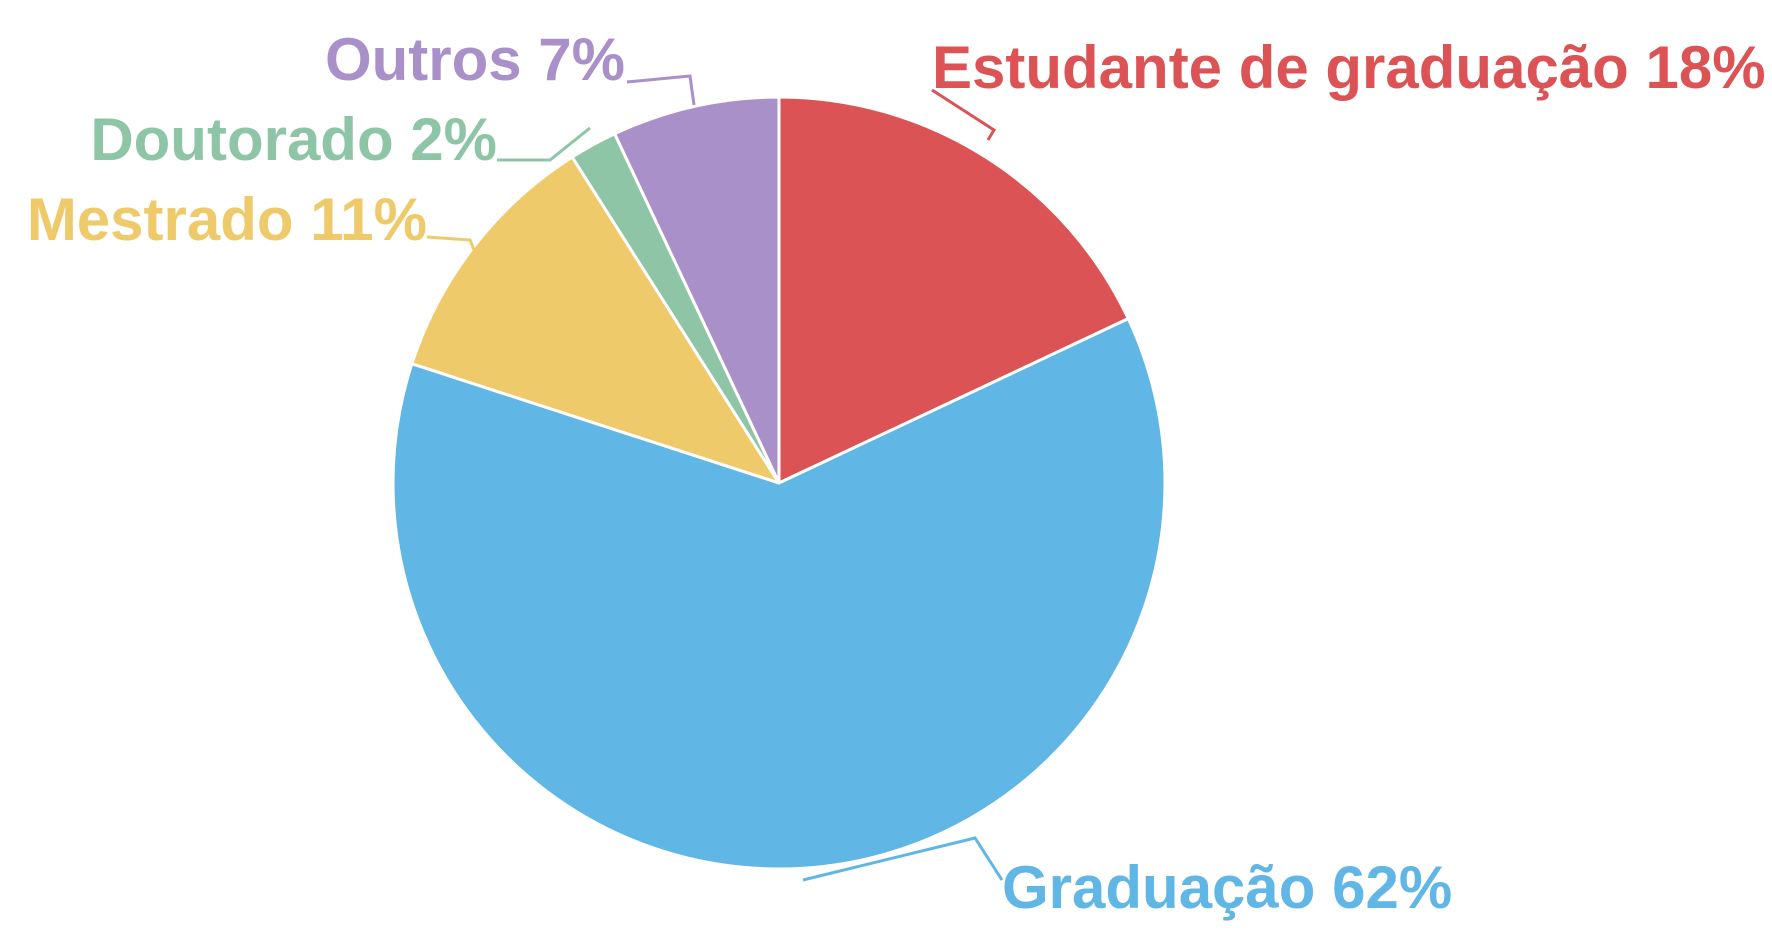  What do you see at coordinates (697, 290) in the screenshot?
I see `pie-slice-outros` at bounding box center [697, 290].